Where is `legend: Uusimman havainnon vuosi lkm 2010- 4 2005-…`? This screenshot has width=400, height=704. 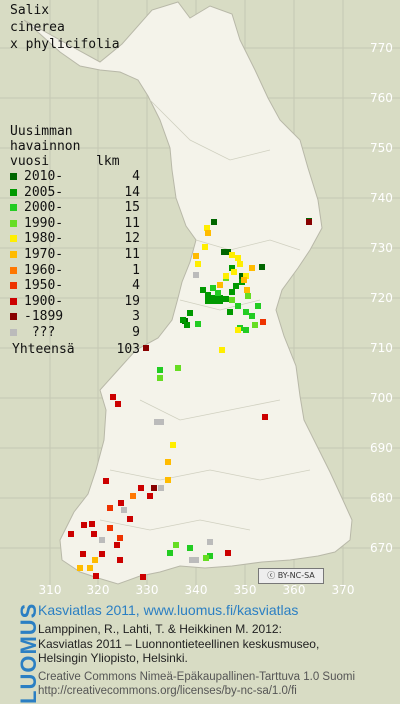
legend: Uusimman havainnon vuosi lkm 2010- 4 2005-… is located at coordinates (75, 241).